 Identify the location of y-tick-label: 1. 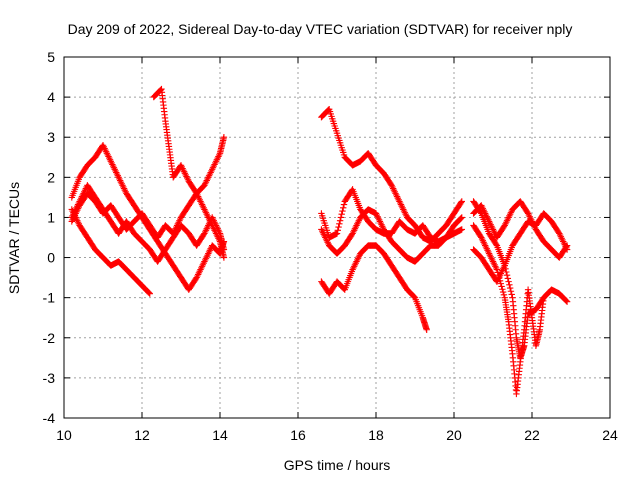
(51, 217).